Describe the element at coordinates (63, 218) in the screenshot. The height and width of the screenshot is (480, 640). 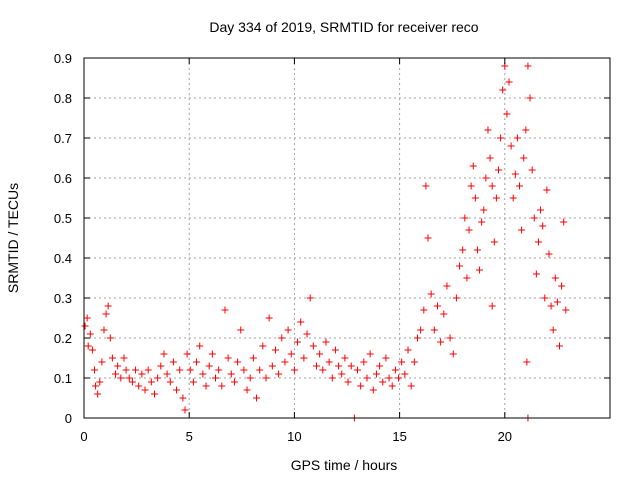
I see `y-tick-label: 0.5` at that location.